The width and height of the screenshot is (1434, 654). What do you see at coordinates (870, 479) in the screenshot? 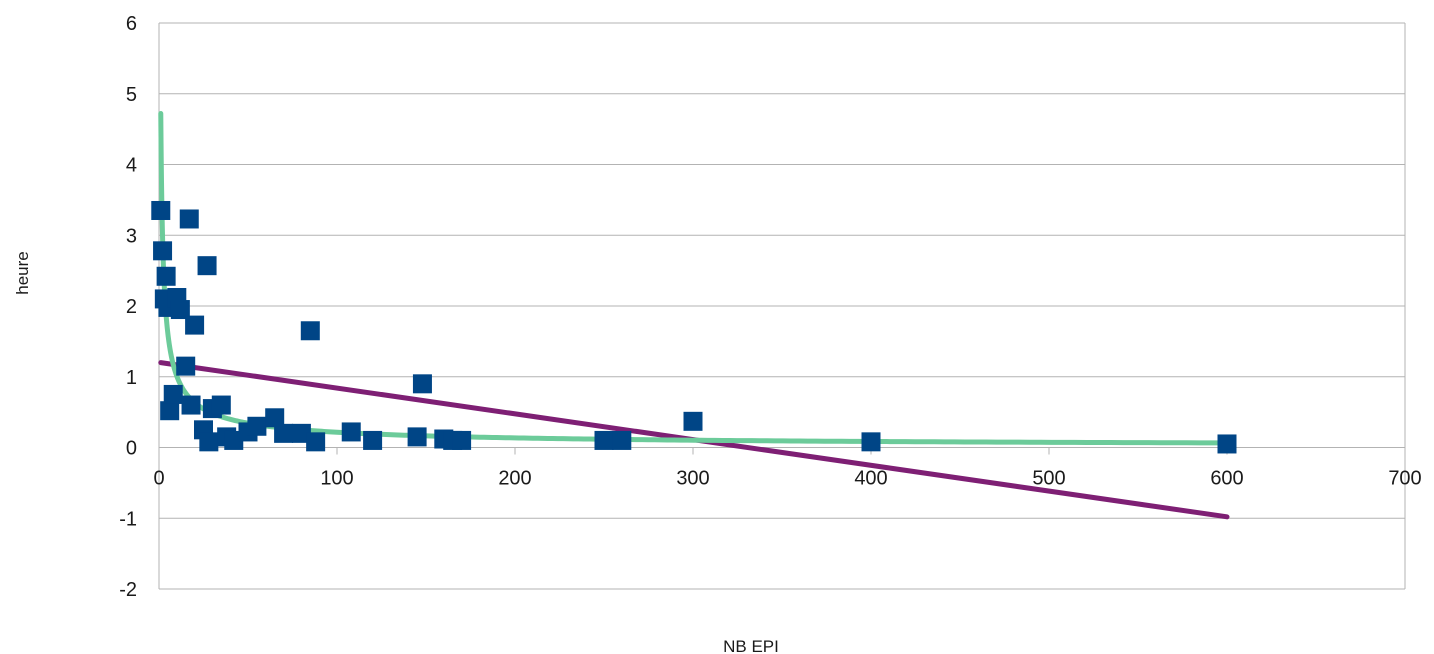
I see `x-tick-label: 400` at bounding box center [870, 479].